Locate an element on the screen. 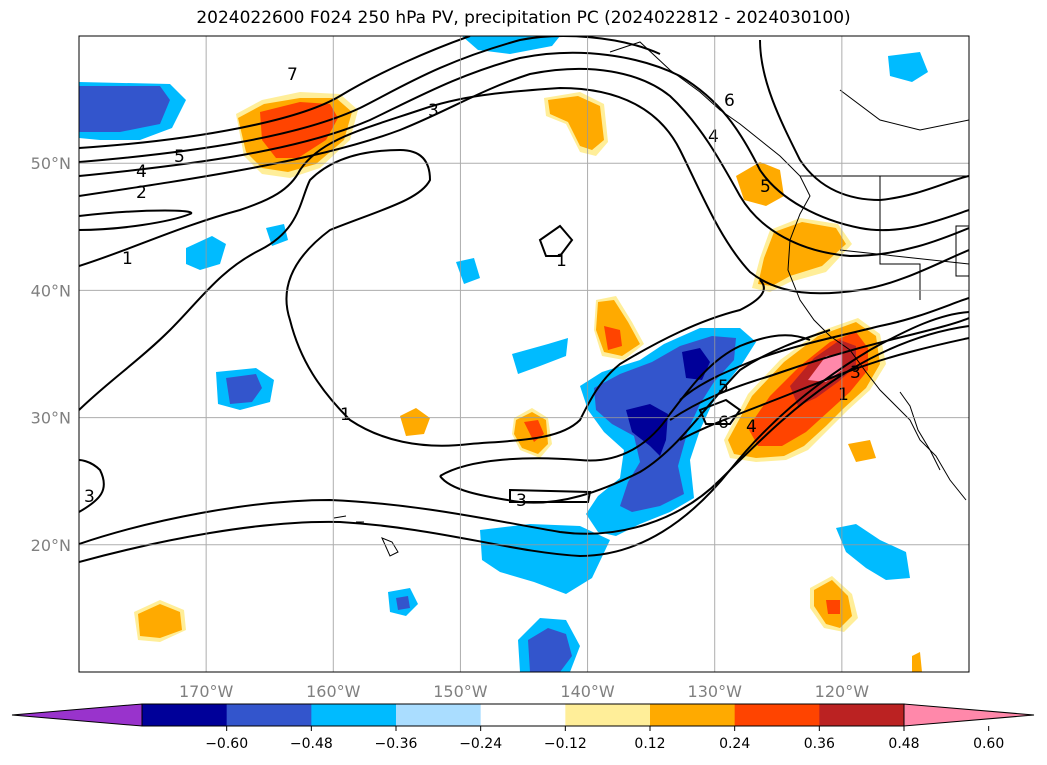  colorbar-tick-label: −0.12 is located at coordinates (565, 744).